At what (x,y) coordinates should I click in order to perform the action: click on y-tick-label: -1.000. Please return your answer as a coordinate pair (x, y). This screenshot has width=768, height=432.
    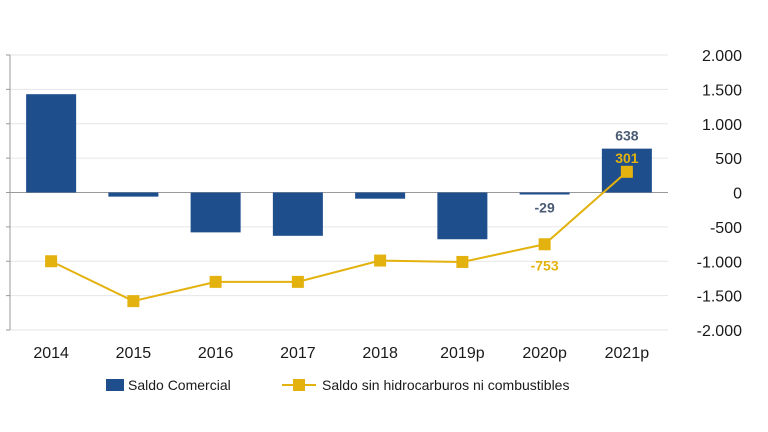
    Looking at the image, I should click on (719, 262).